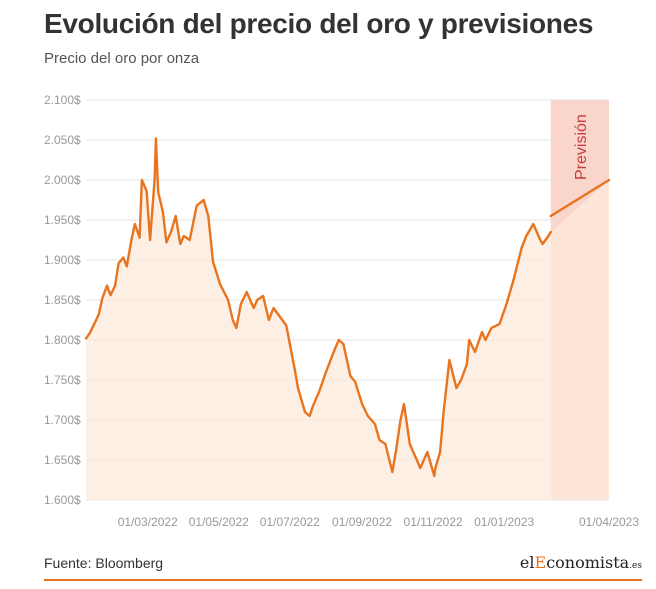 Image resolution: width=656 pixels, height=589 pixels. I want to click on y-tick-label: 1.700$, so click(62, 420).